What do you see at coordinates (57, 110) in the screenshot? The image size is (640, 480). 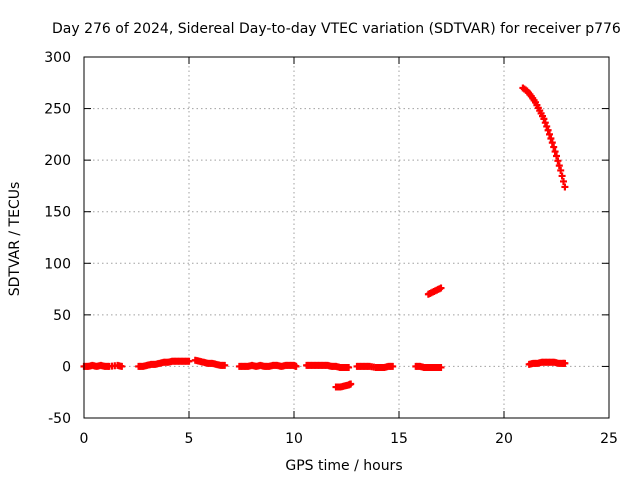 I see `y-tick-label: 250` at bounding box center [57, 110].